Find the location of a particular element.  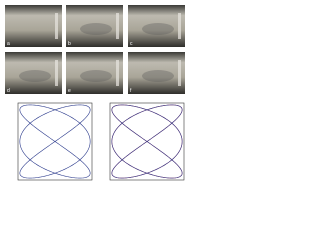

panel-label: d is located at coordinates (8, 91).